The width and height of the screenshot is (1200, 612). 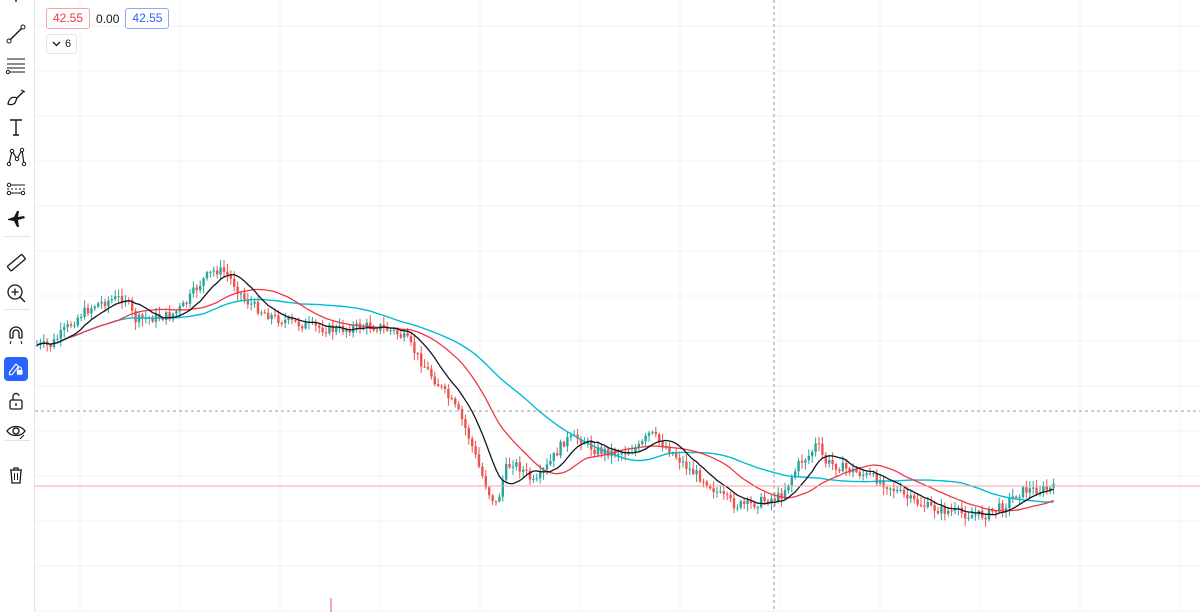 What do you see at coordinates (147, 18) in the screenshot?
I see `ask-price: 42.55` at bounding box center [147, 18].